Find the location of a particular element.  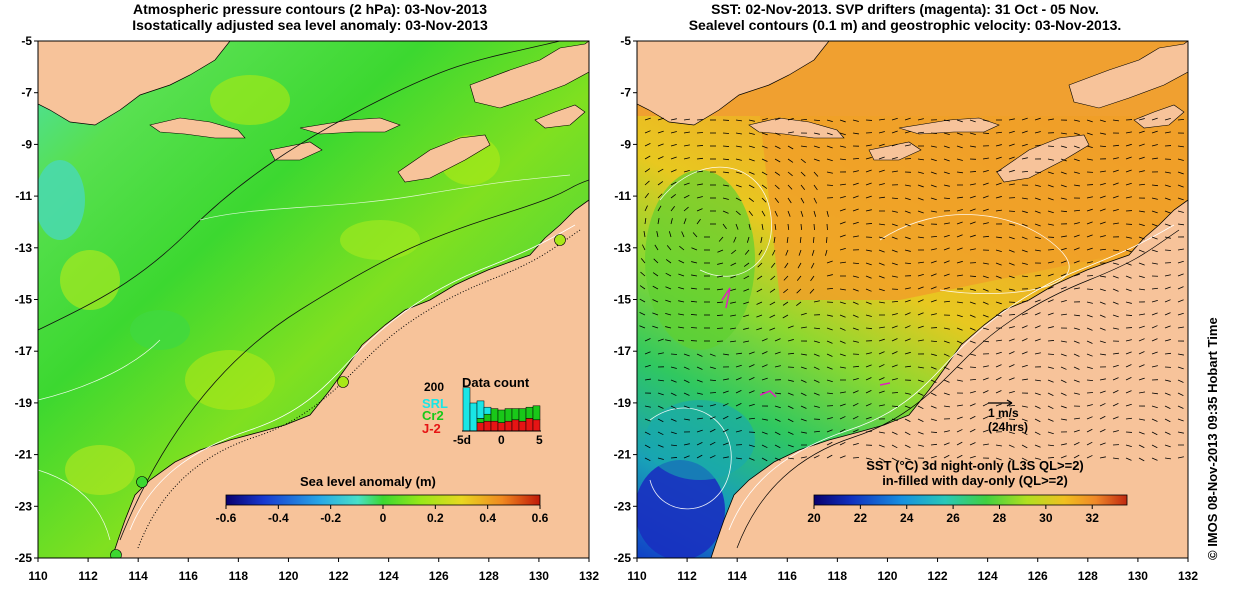

count-bar-j2 is located at coordinates (501, 427).